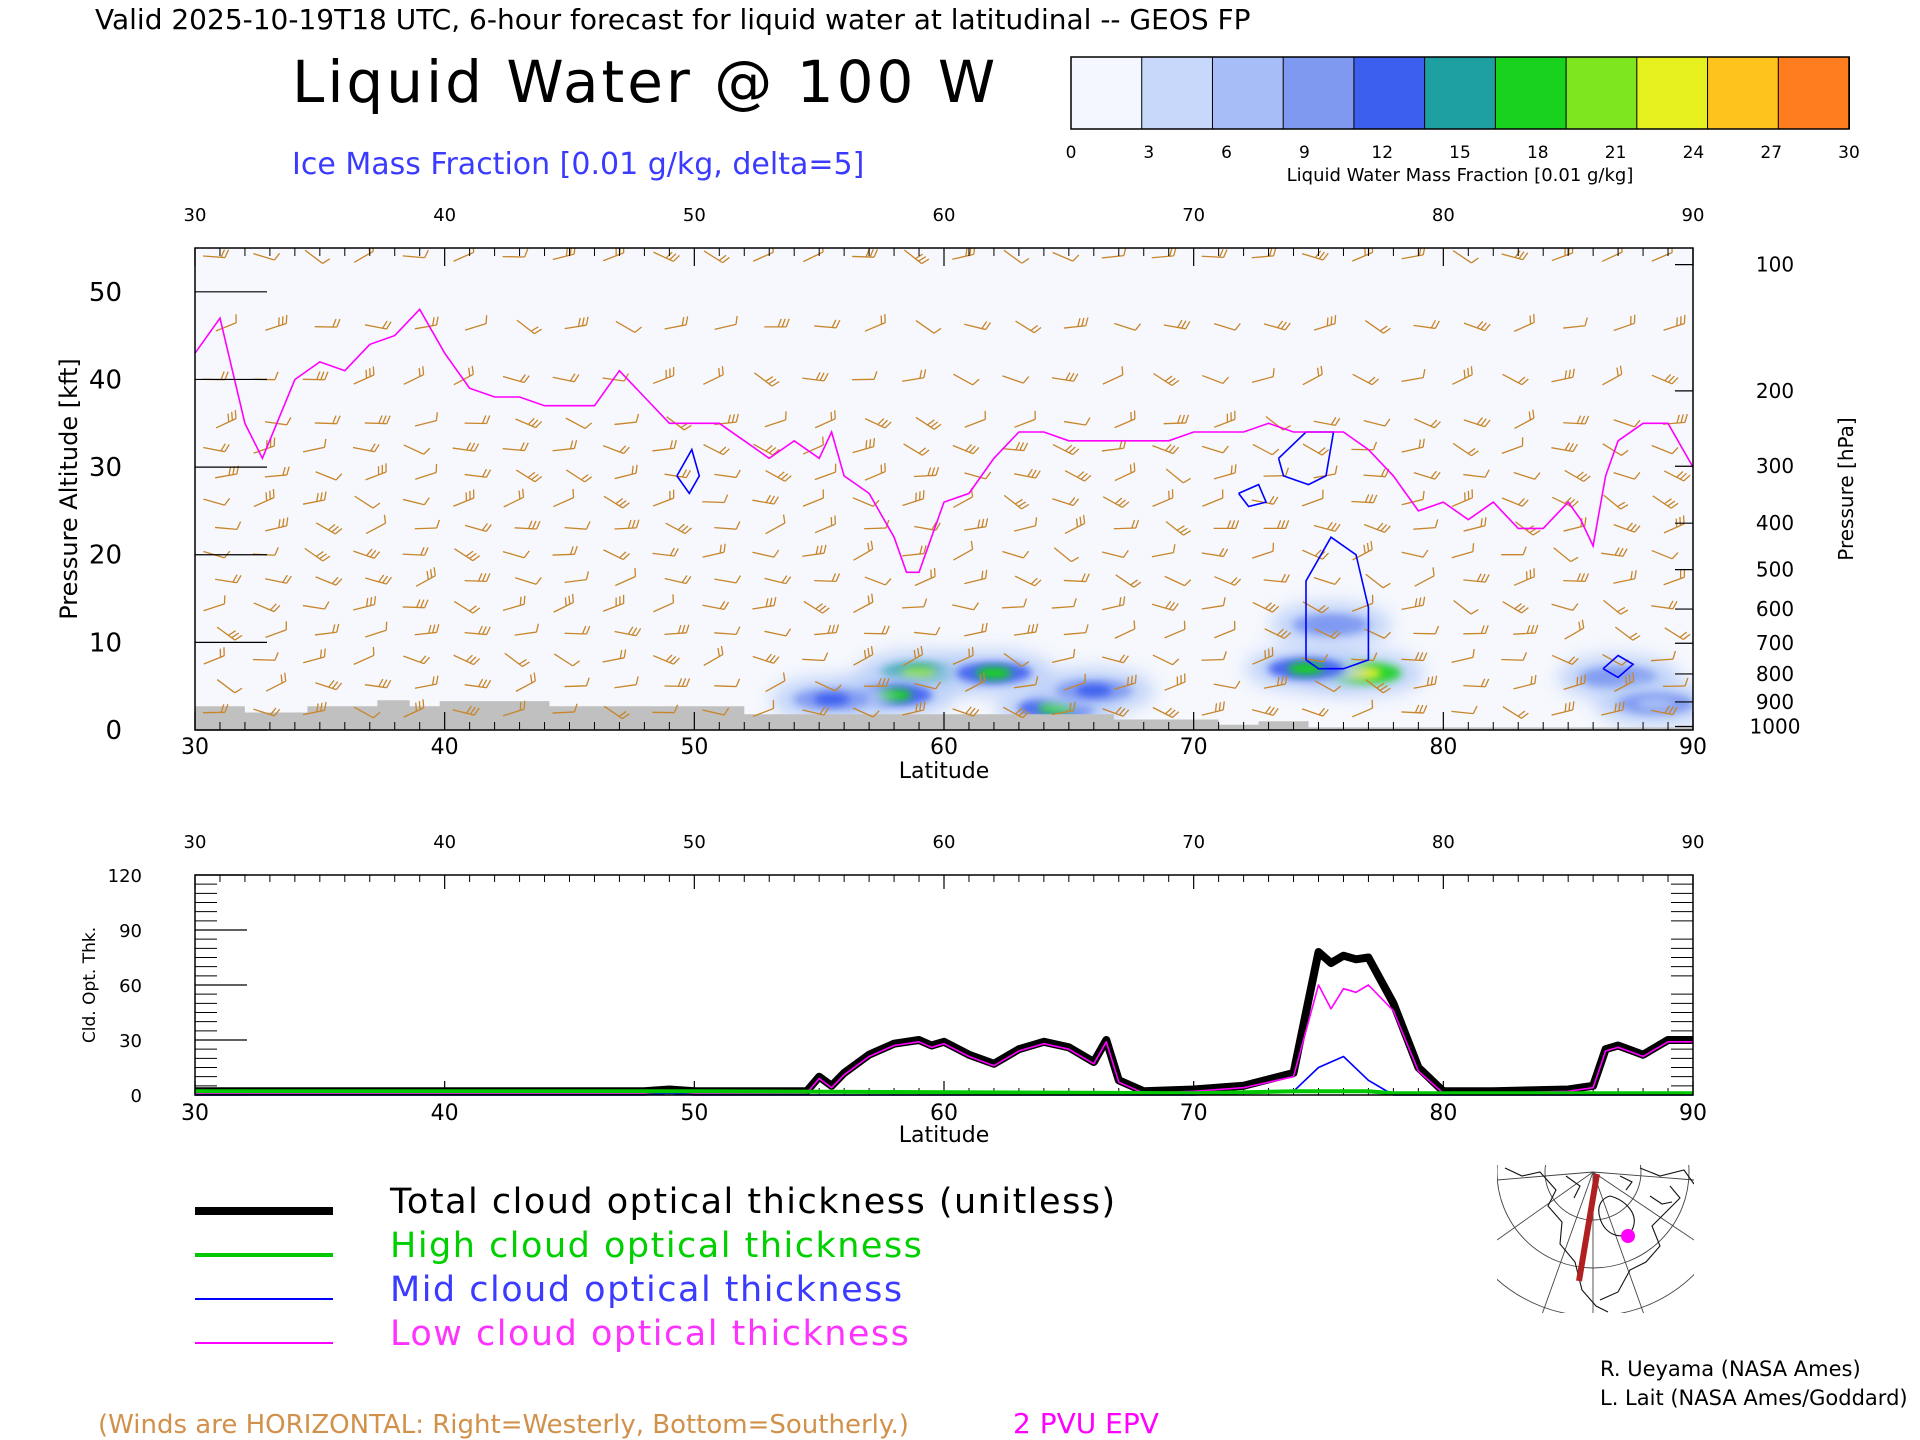 The height and width of the screenshot is (1440, 1920). What do you see at coordinates (1628, 1236) in the screenshot?
I see `map-location-marker` at bounding box center [1628, 1236].